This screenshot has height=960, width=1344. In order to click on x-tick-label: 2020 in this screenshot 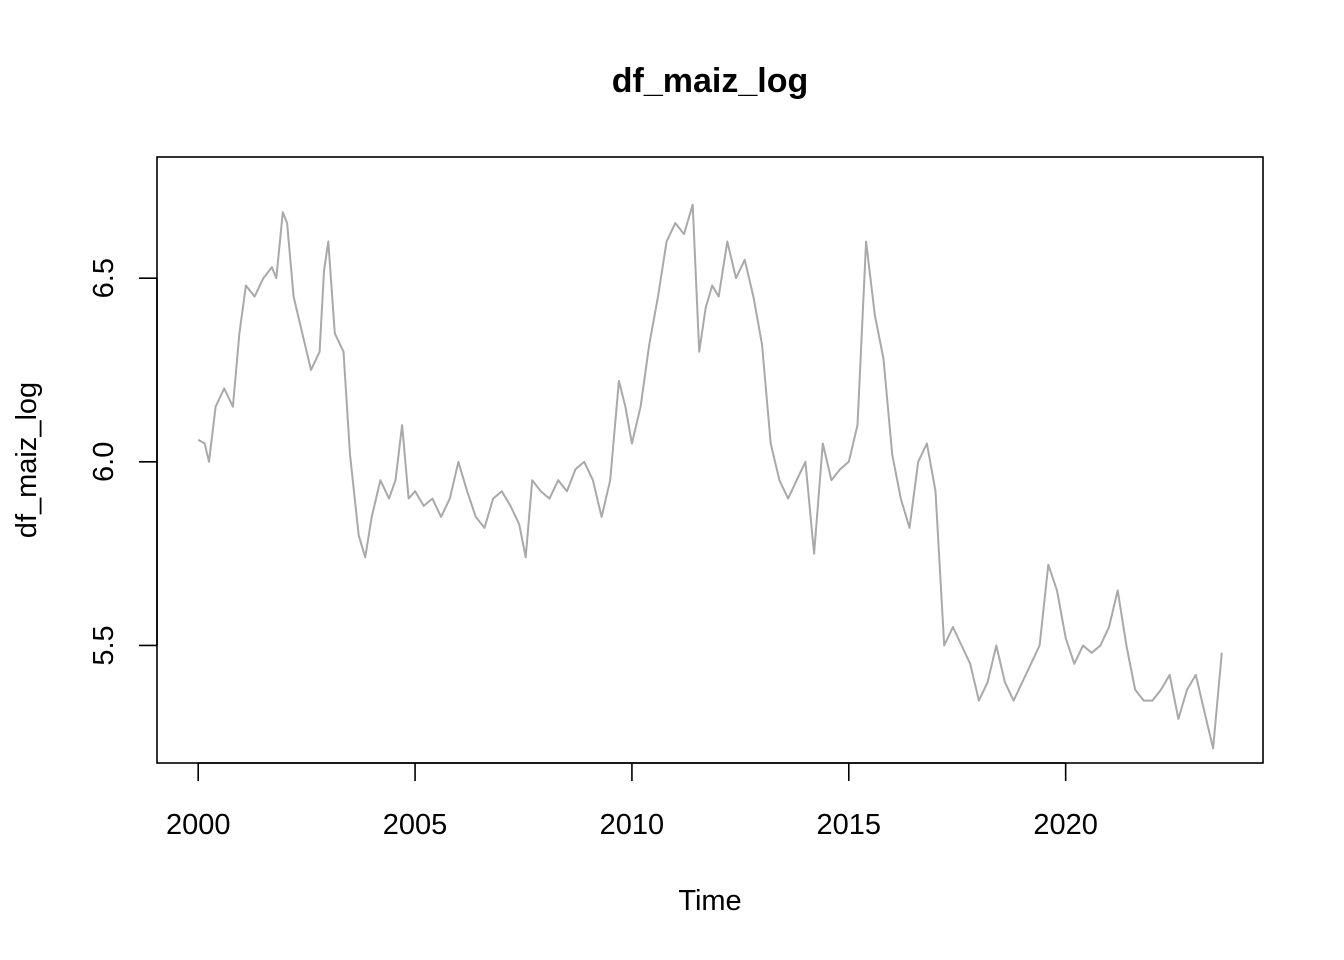, I will do `click(1065, 825)`.